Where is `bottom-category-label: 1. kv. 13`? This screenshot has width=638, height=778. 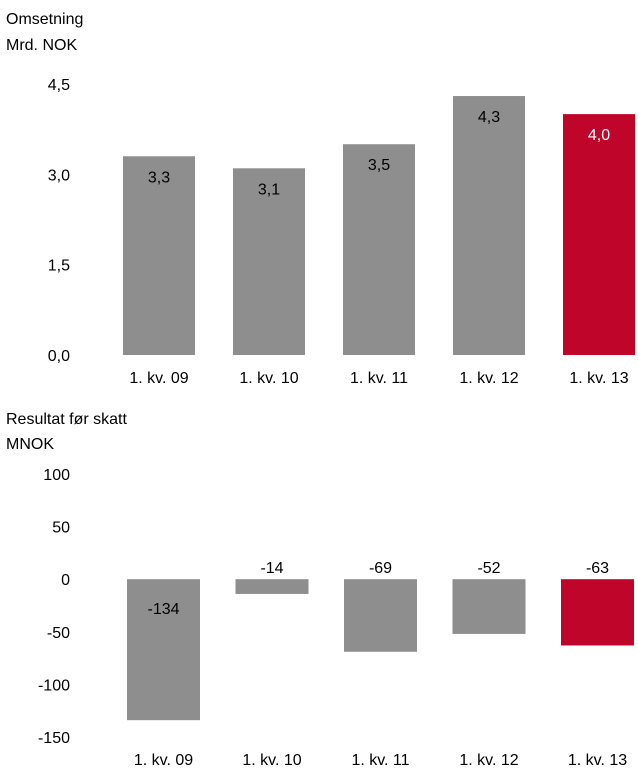
bottom-category-label: 1. kv. 13 is located at coordinates (597, 760).